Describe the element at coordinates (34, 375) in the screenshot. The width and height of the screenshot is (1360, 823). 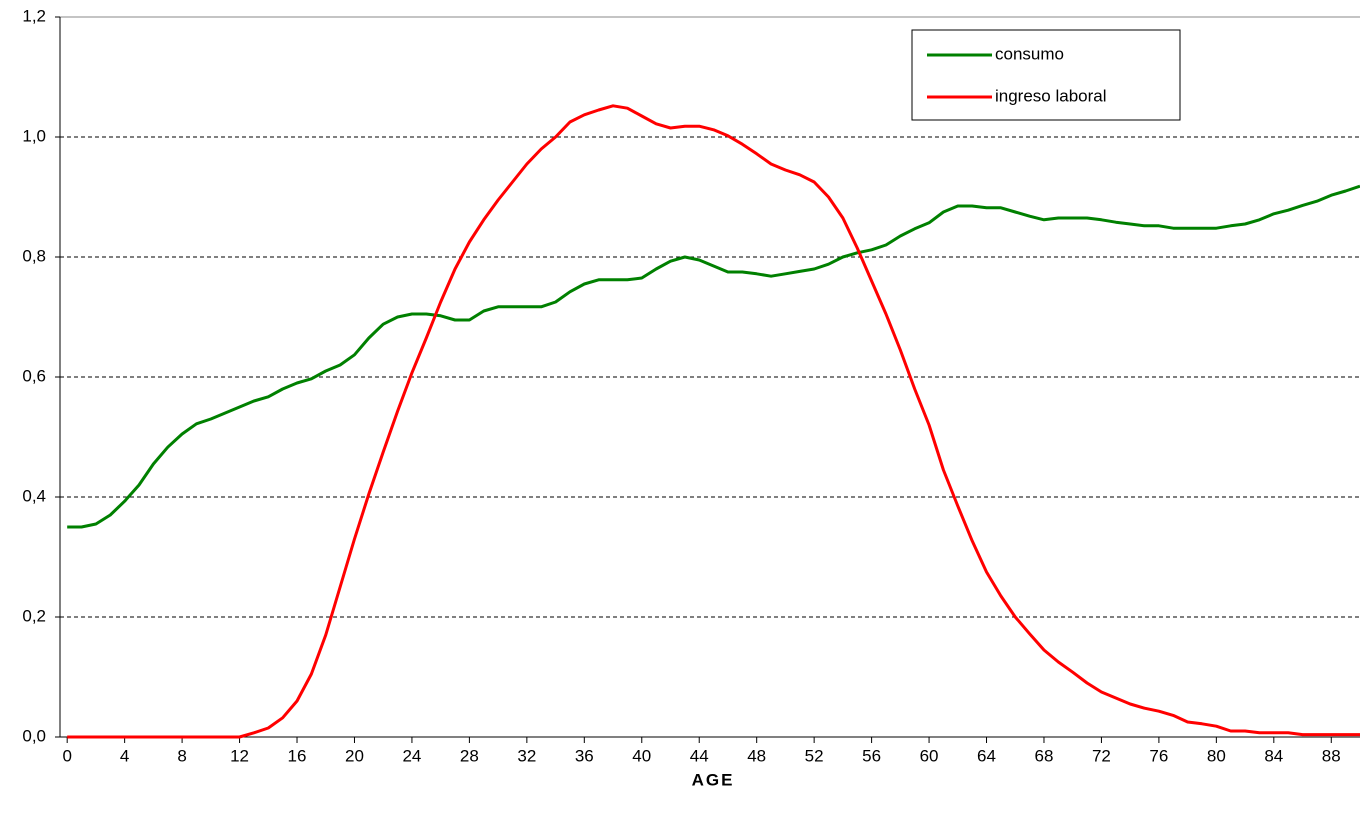
I see `y-tick-label: 0,6` at that location.